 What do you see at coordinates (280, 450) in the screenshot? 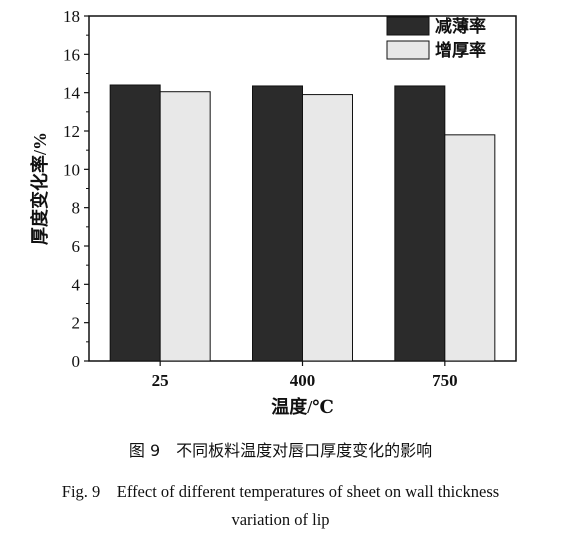
I see `figure-caption-chinese: 图 9 不同板料温度对唇口厚度变化的影响` at bounding box center [280, 450].